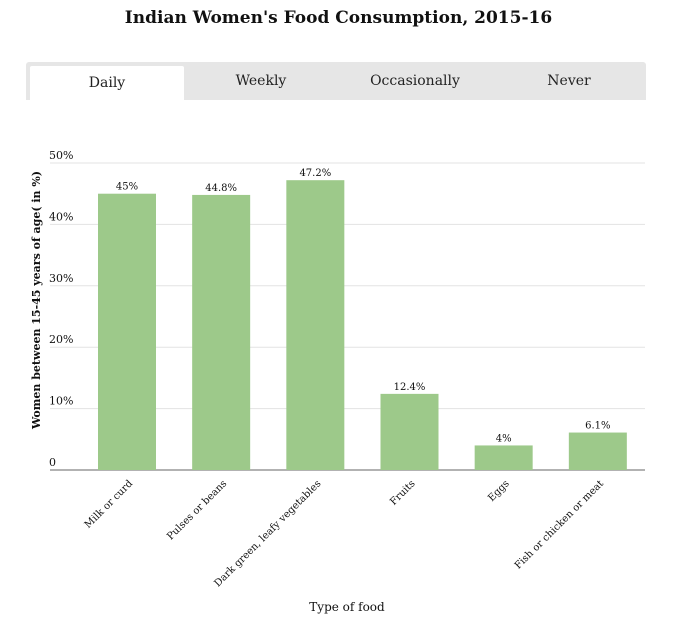  I want to click on tab-occasionally: Occasionally, so click(415, 81).